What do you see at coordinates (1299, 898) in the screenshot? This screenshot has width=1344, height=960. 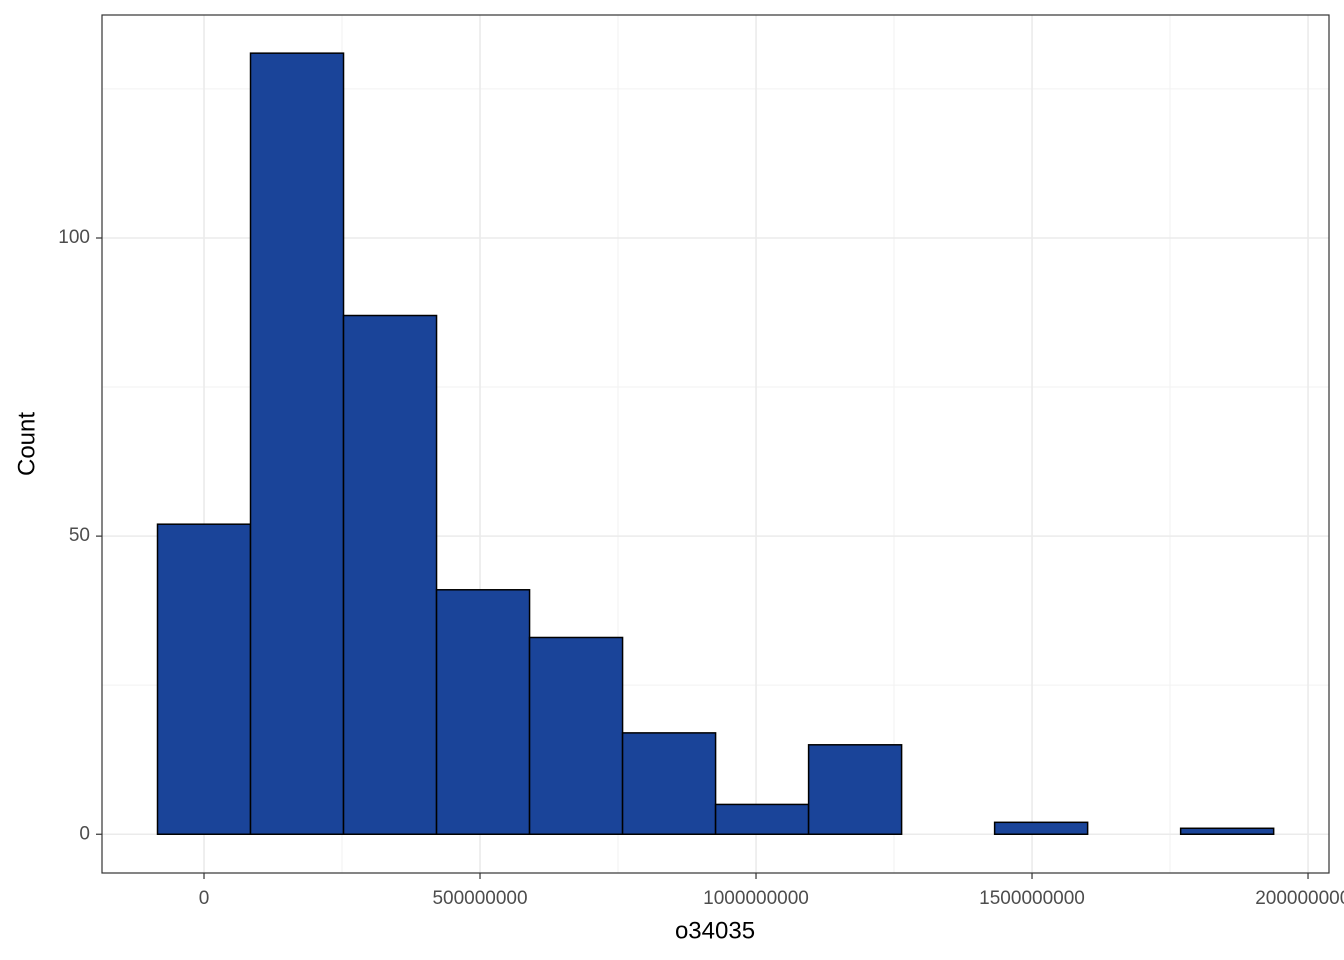 I see `x-tick-label: 2000000000` at bounding box center [1299, 898].